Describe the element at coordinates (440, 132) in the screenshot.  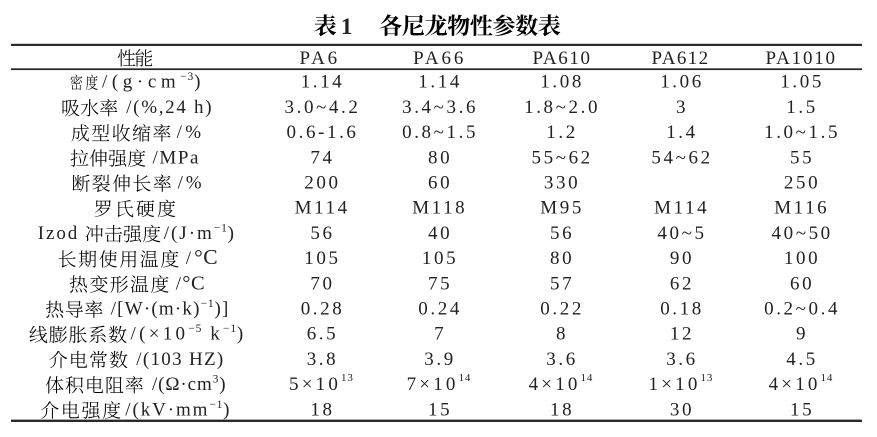
I see `svg-text: 0.8~1.5` at that location.